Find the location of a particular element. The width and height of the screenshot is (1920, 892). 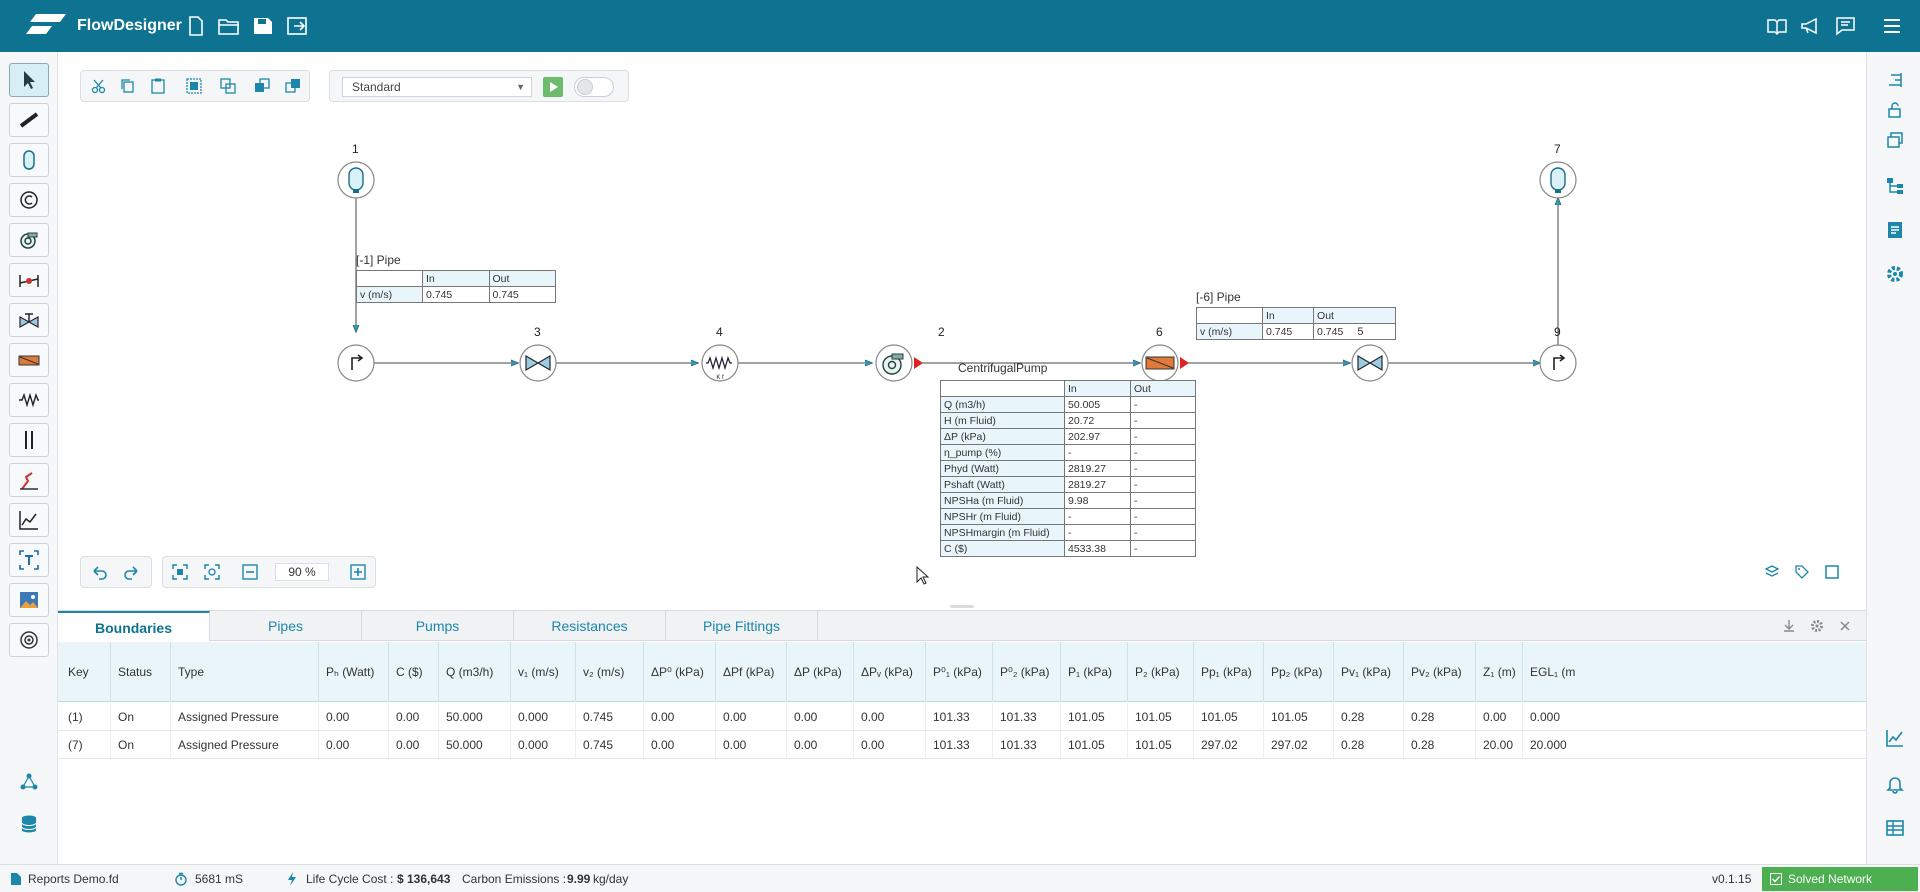

resistance-tool is located at coordinates (29, 400).